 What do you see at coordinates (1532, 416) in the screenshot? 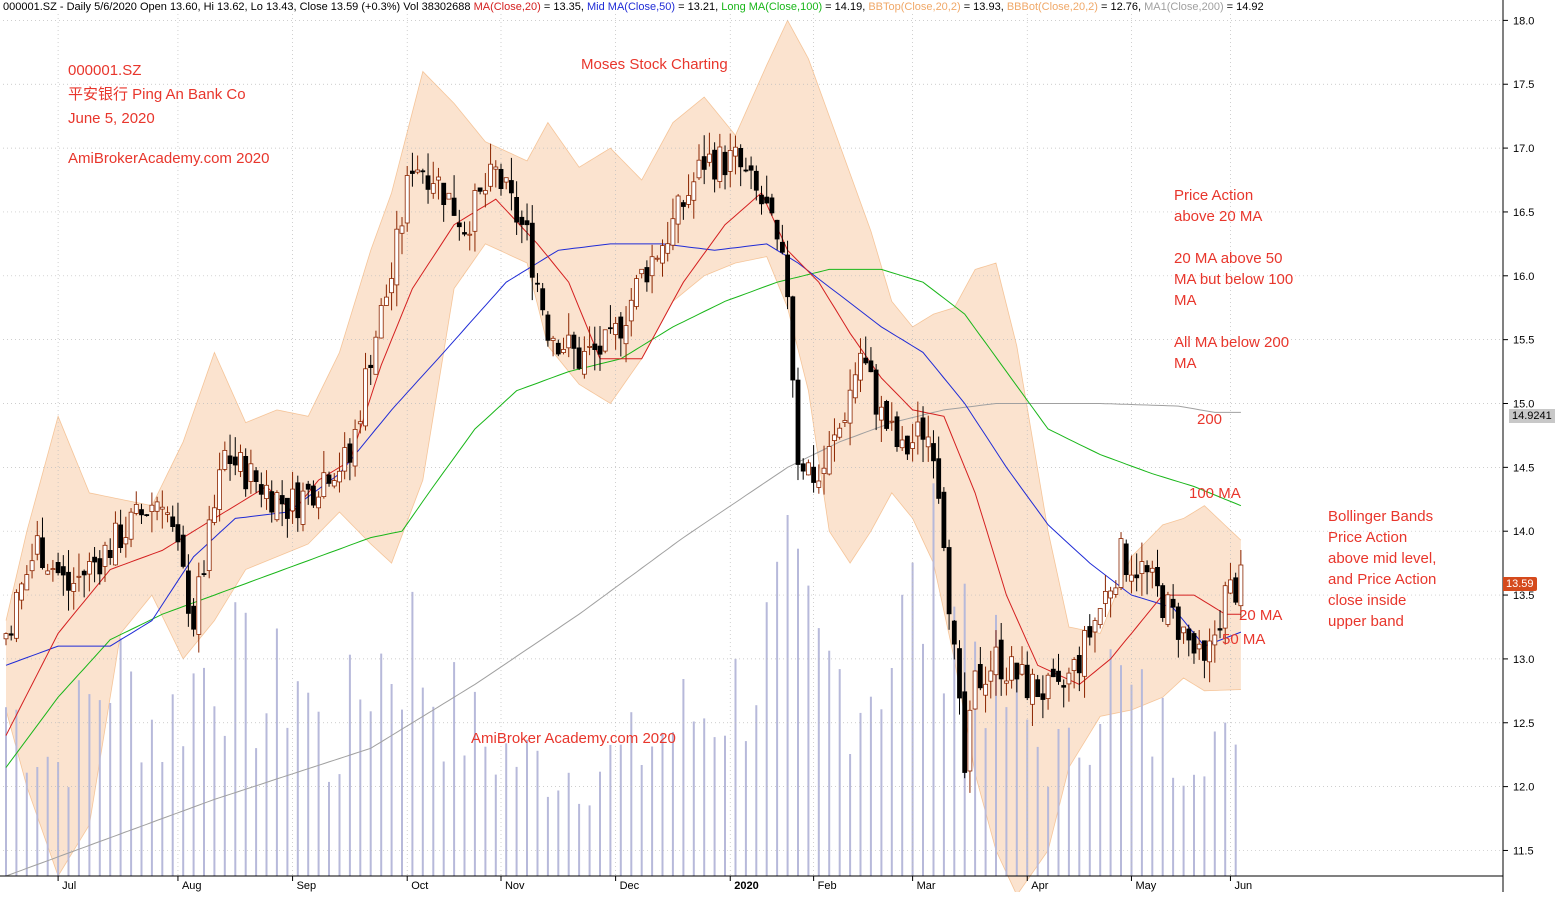
I see `ma200-price-tag: 14.9241` at bounding box center [1532, 416].